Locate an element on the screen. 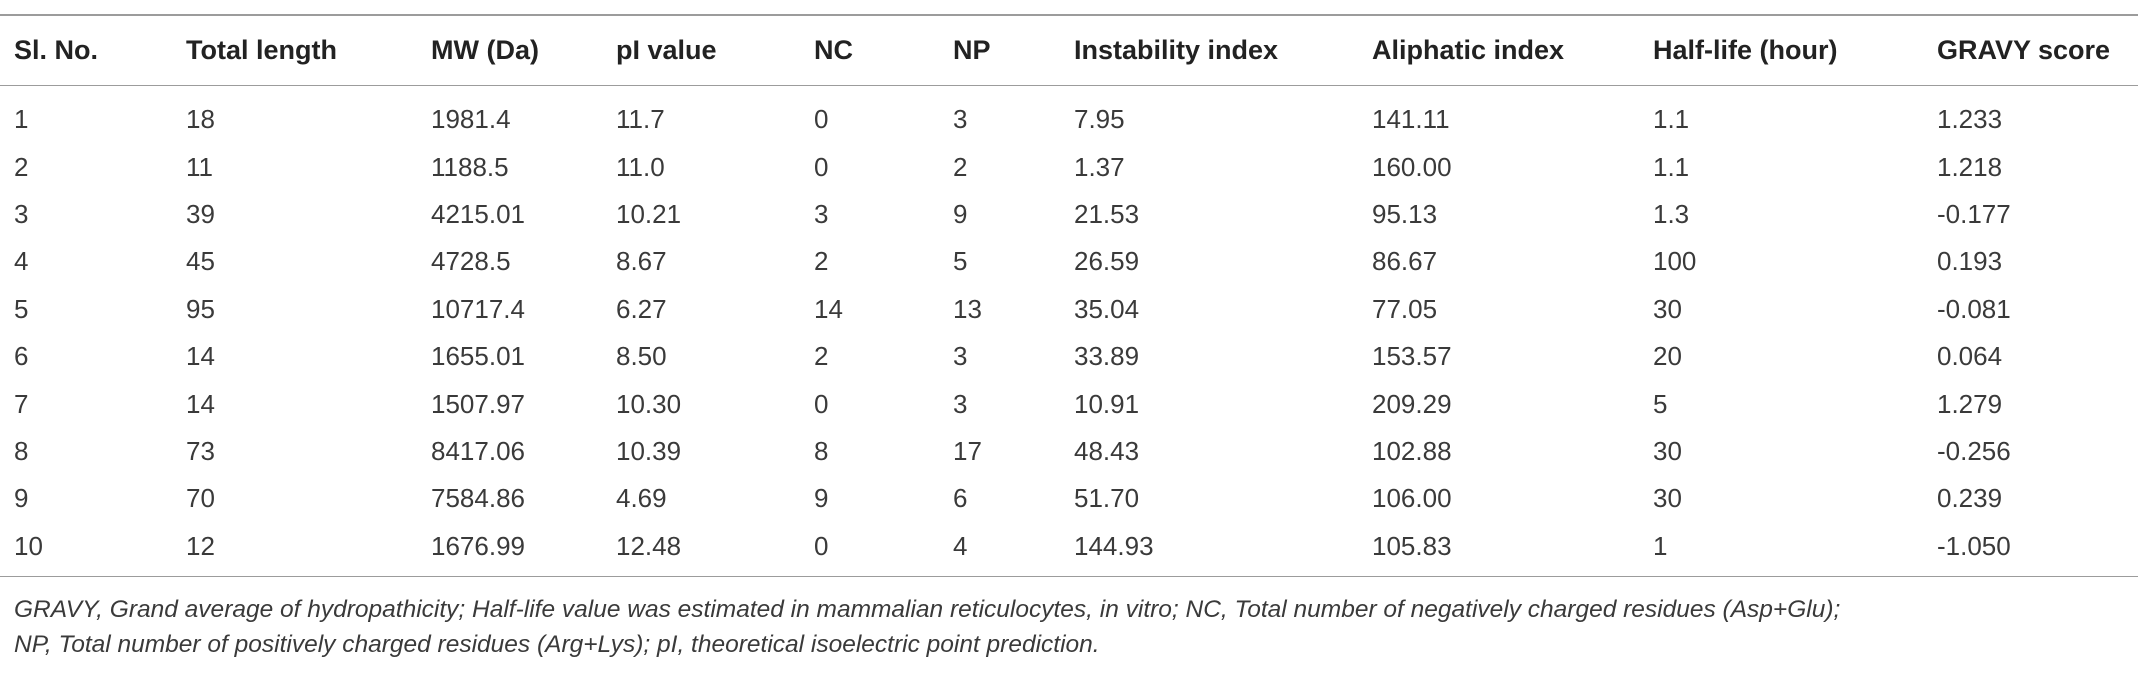  table-row: 4 45 4728.5 8.67 2 5 26.59 86.67 100 0.193 is located at coordinates (1069, 261).